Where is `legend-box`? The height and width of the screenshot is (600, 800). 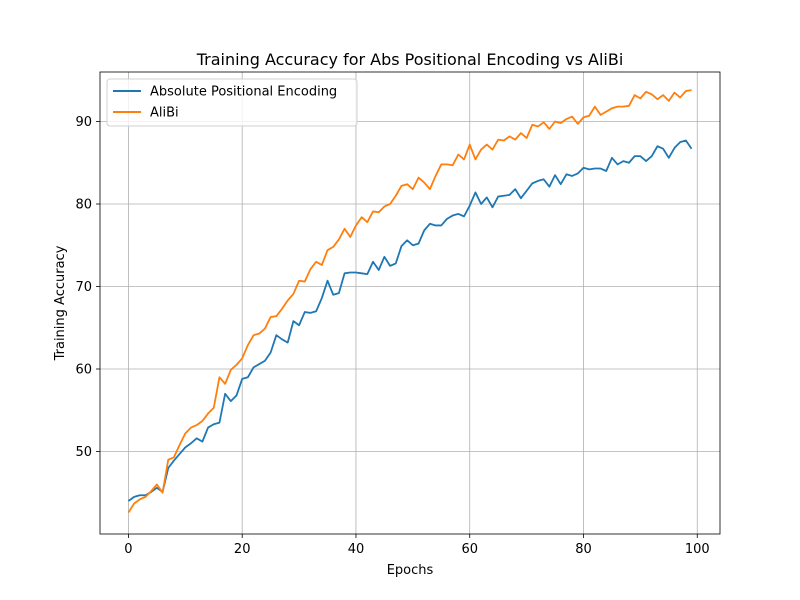
legend-box is located at coordinates (232, 102).